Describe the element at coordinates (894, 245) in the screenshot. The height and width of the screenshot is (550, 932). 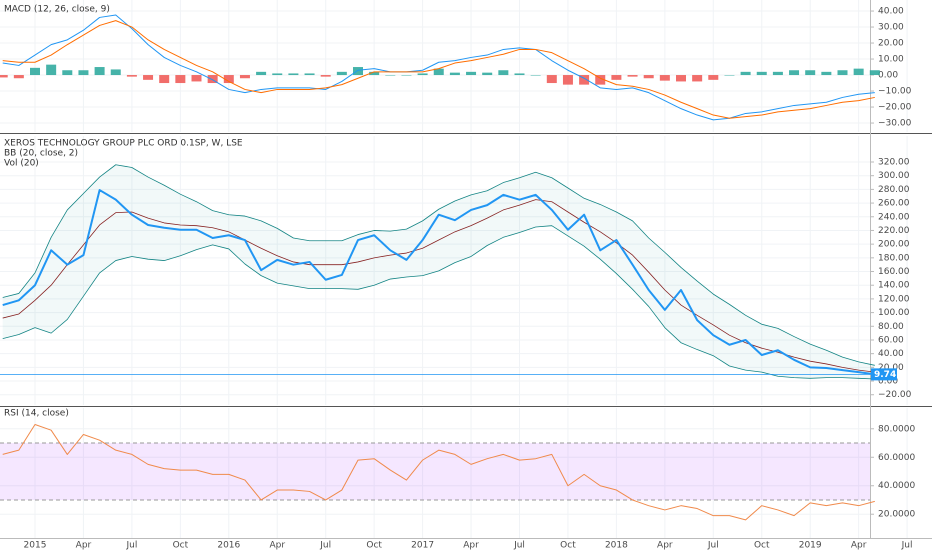
I see `y-tick-label: 200.00` at that location.